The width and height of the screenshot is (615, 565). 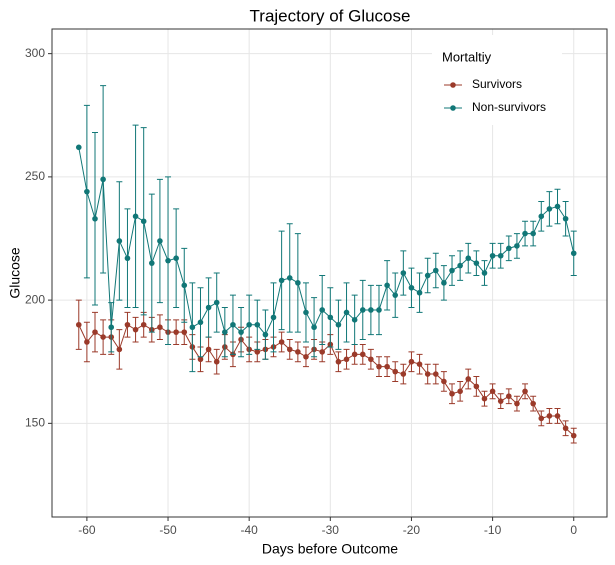 What do you see at coordinates (493, 530) in the screenshot?
I see `x-tick-label: -10` at bounding box center [493, 530].